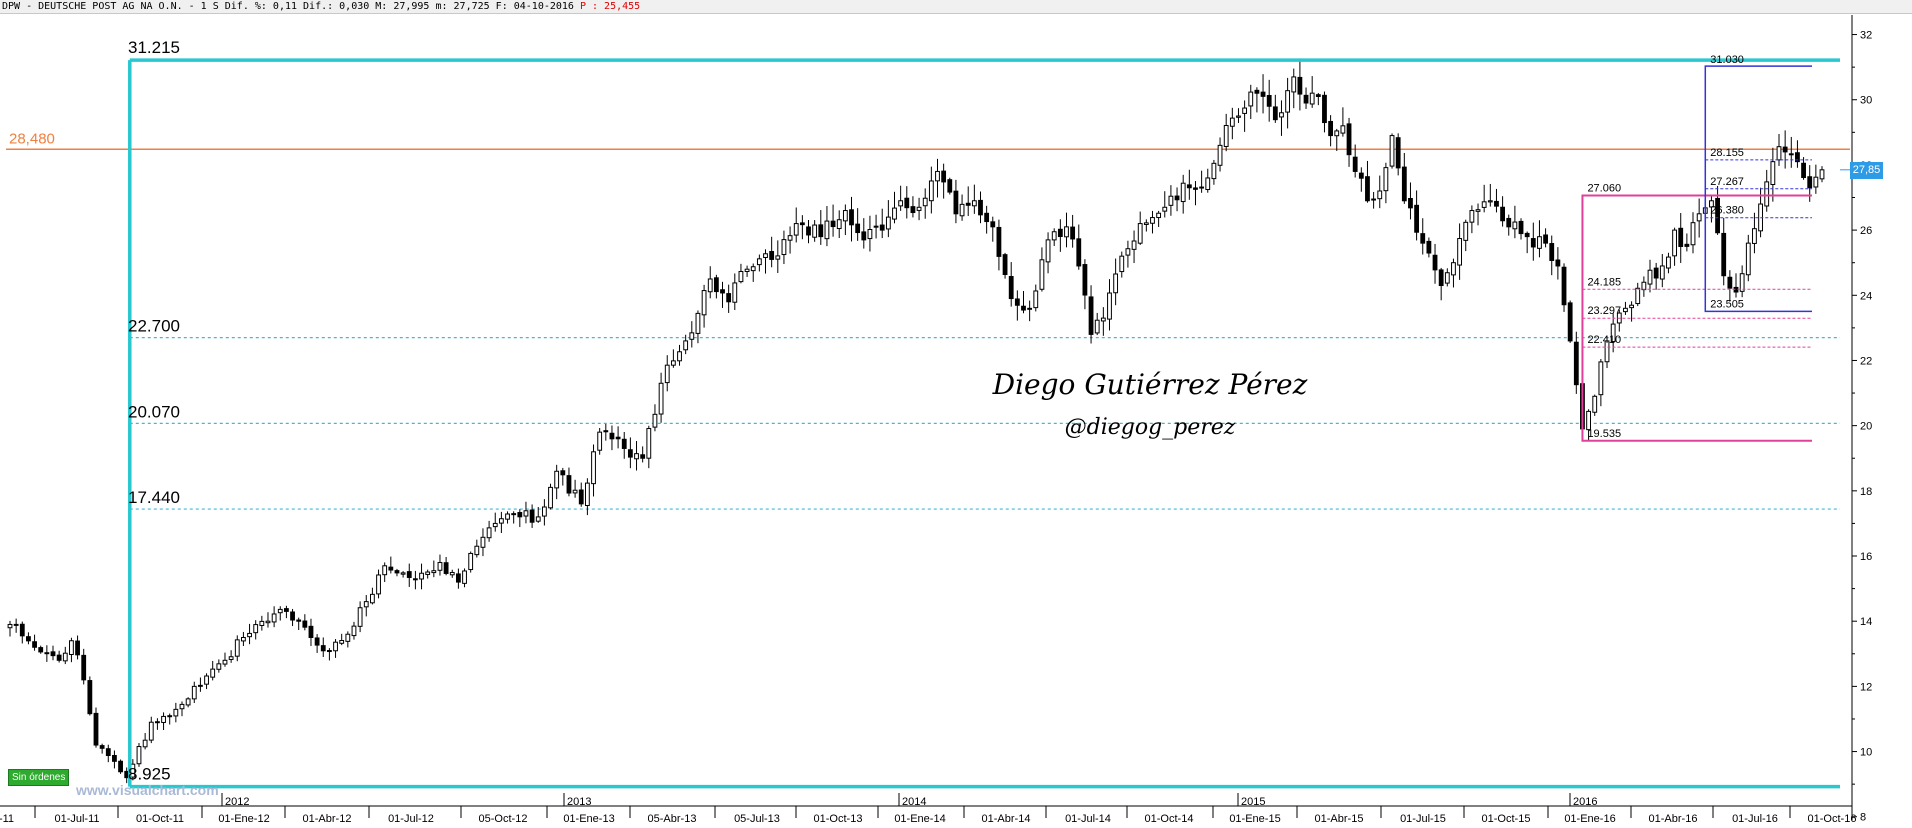 Image resolution: width=1912 pixels, height=828 pixels. I want to click on y-tick-label: 22, so click(1866, 361).